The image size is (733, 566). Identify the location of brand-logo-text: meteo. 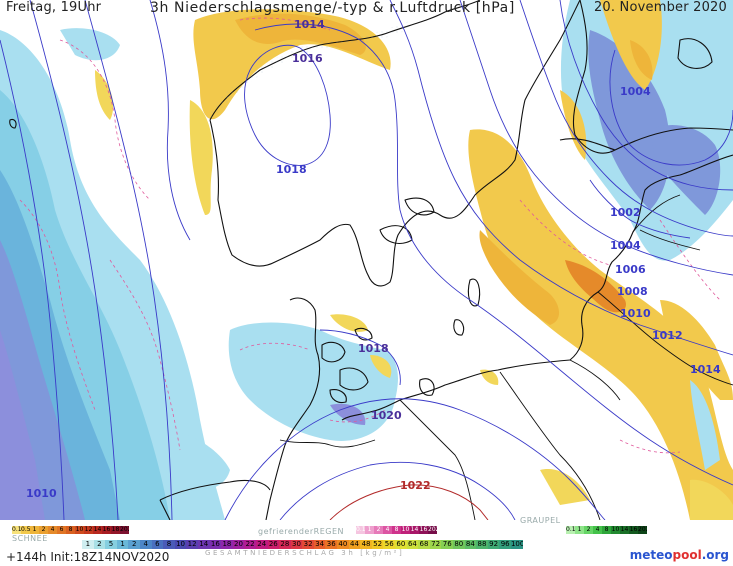
(651, 555).